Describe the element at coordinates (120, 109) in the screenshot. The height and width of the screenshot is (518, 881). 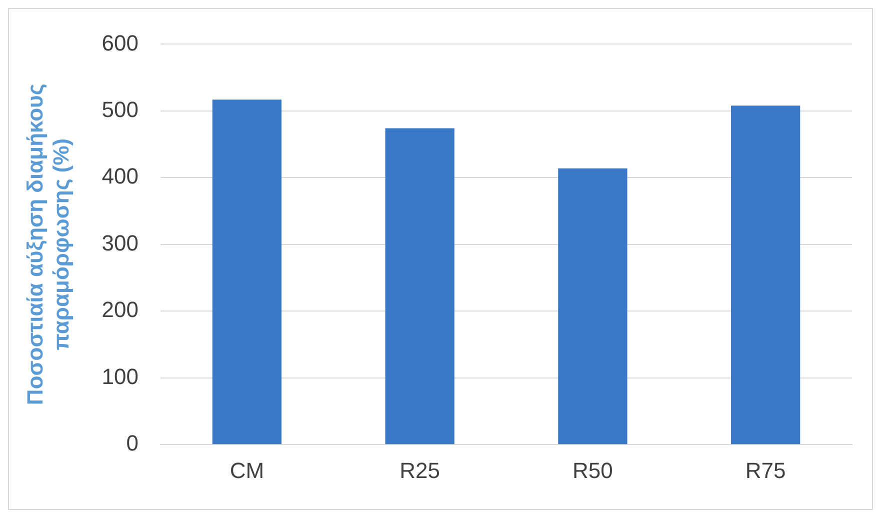
I see `y-tick-label: 500` at that location.